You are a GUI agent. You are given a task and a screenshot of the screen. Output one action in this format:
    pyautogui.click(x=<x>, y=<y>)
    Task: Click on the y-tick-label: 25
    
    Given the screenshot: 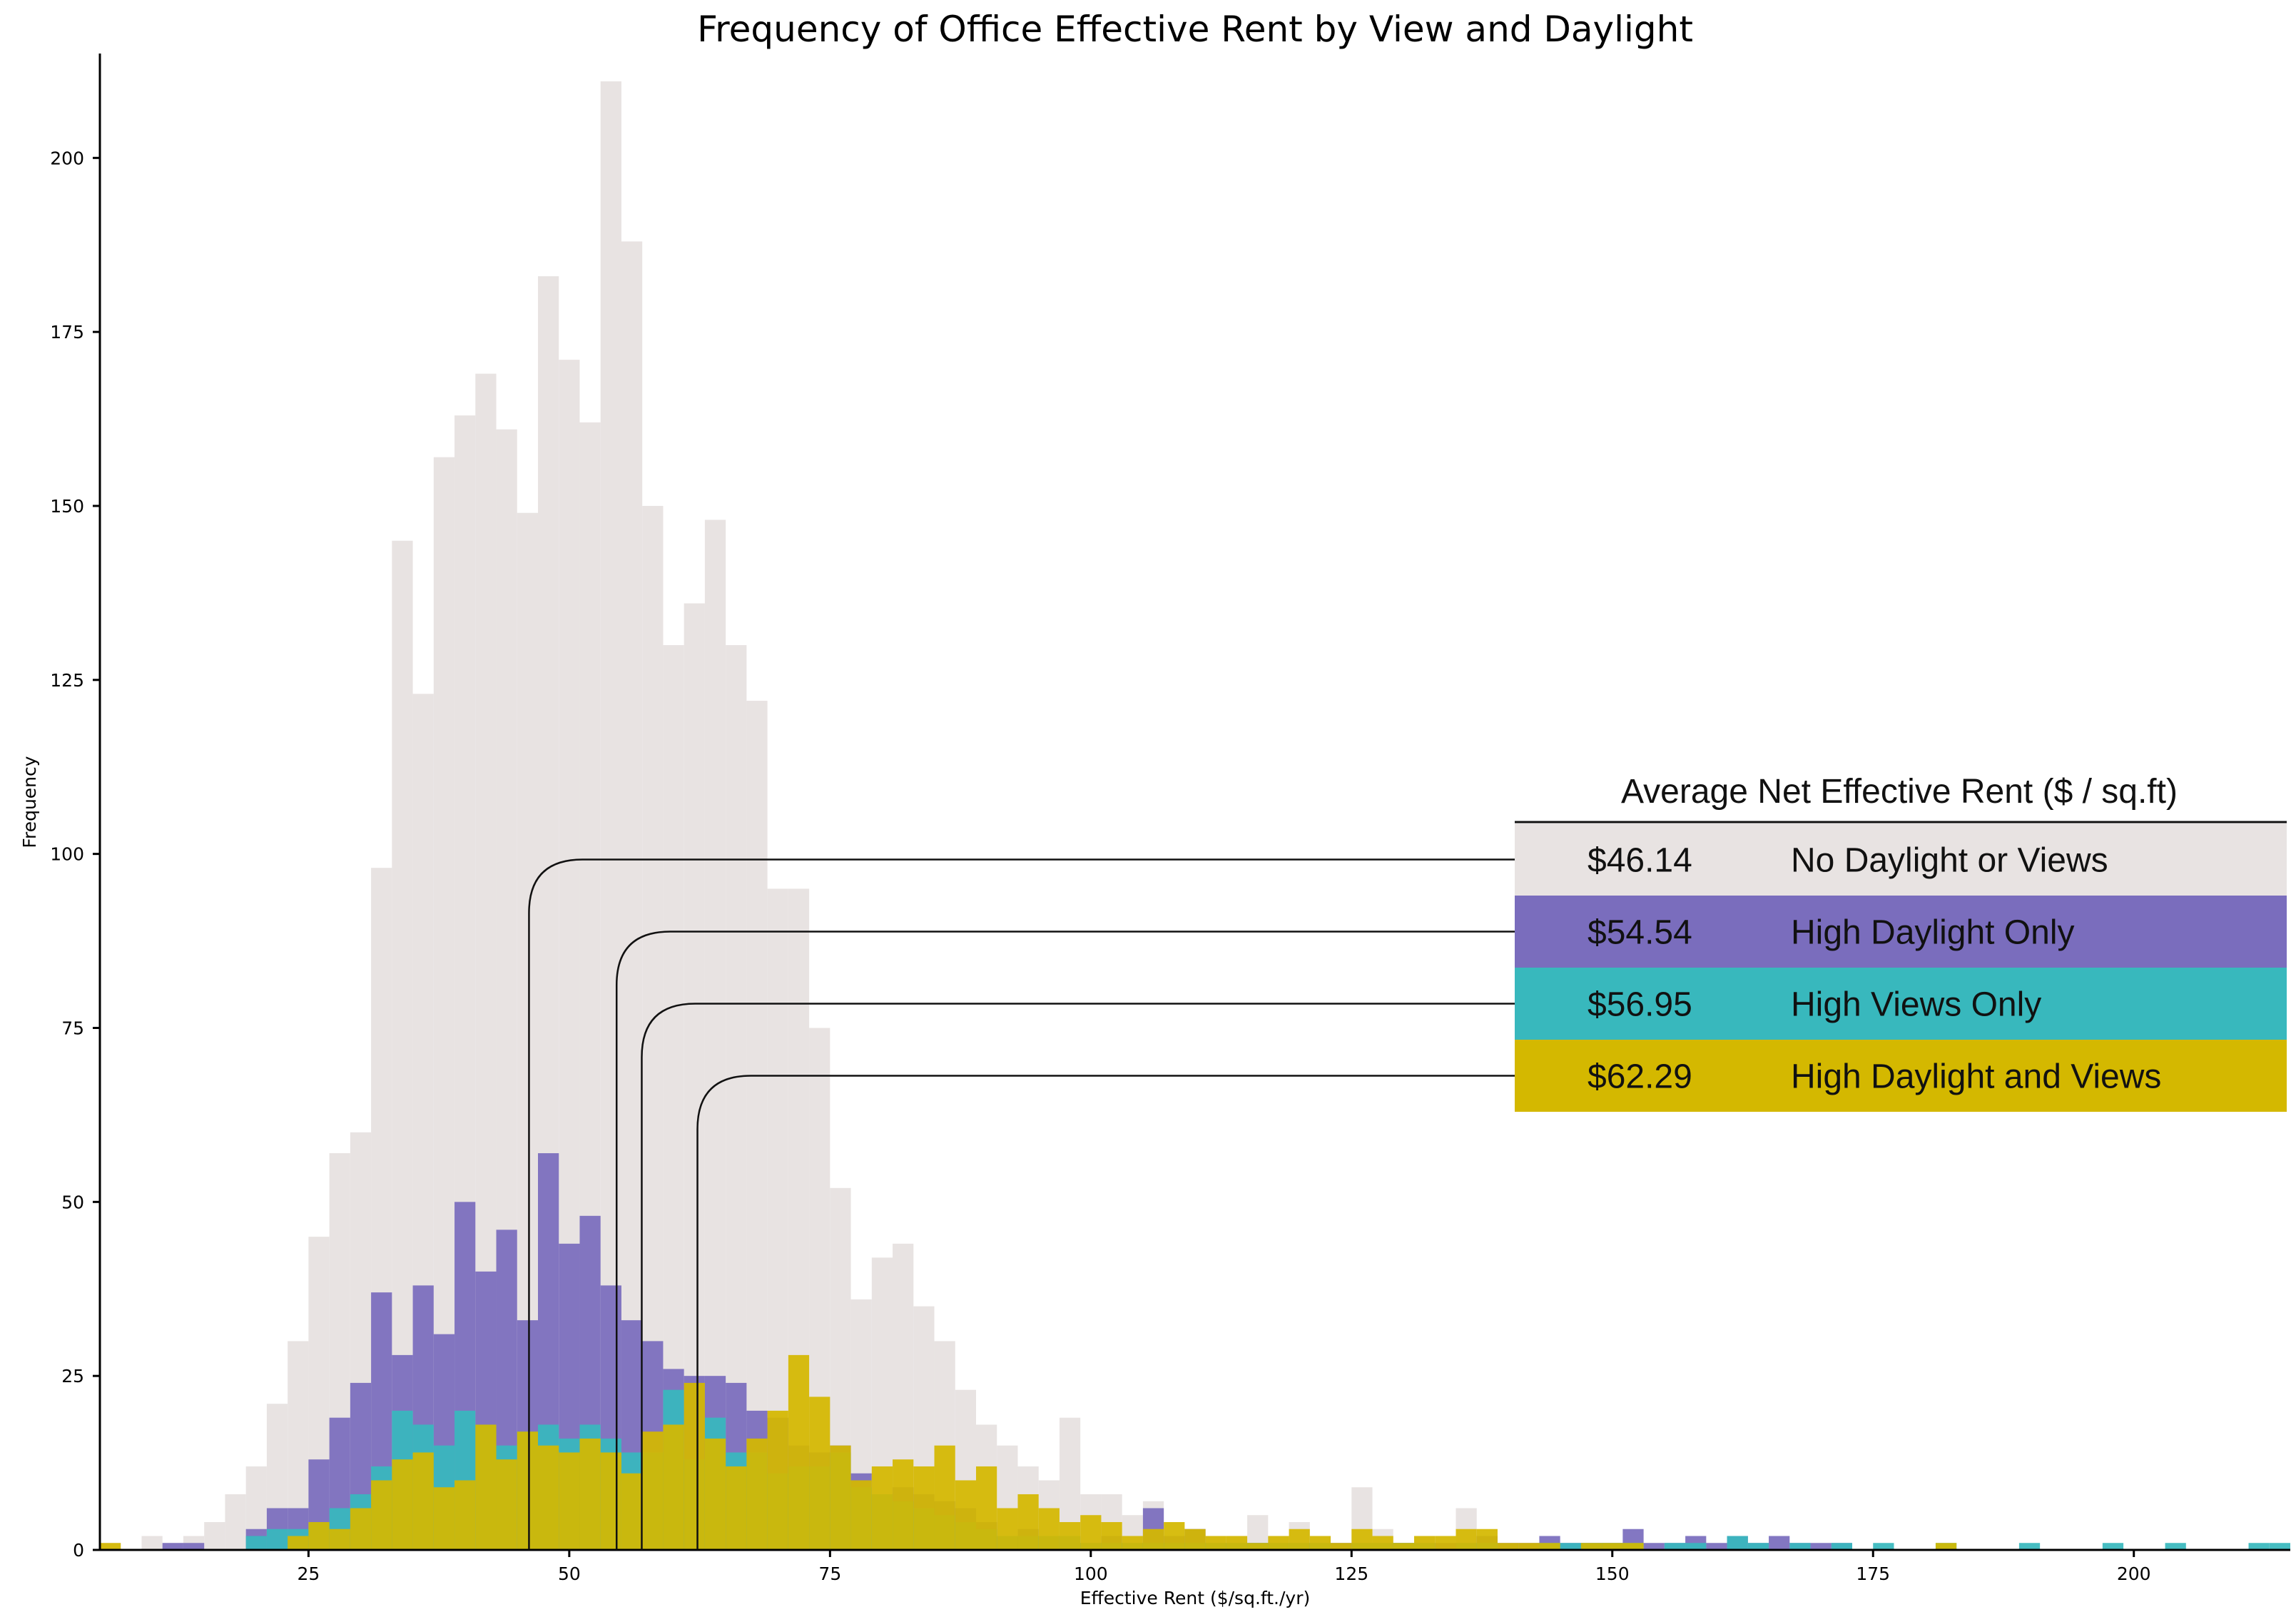 What is the action you would take?
    pyautogui.click(x=72, y=1376)
    